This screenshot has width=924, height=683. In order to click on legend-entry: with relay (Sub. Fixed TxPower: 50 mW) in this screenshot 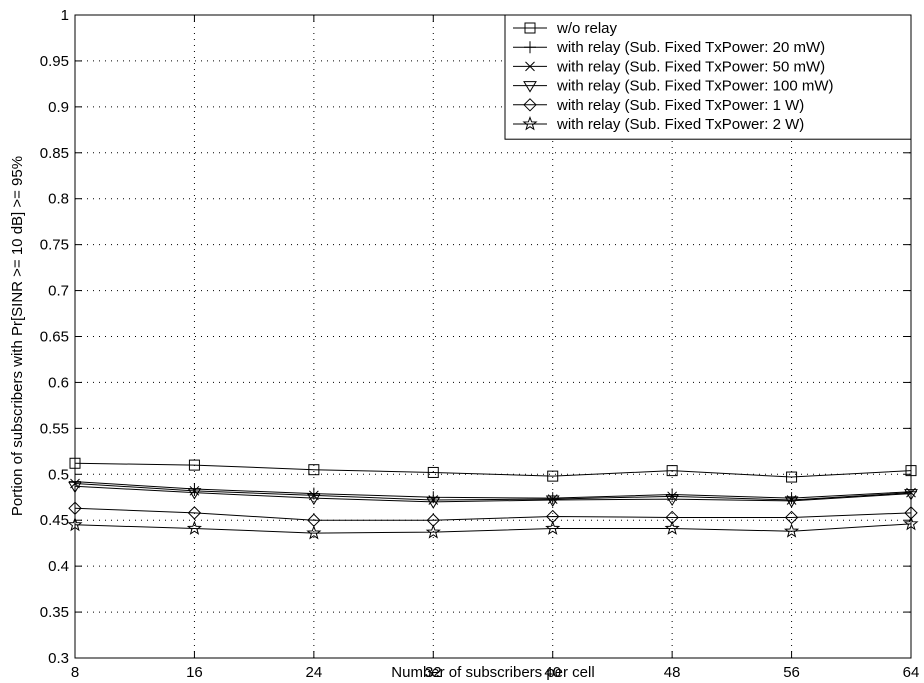, I will do `click(669, 66)`.